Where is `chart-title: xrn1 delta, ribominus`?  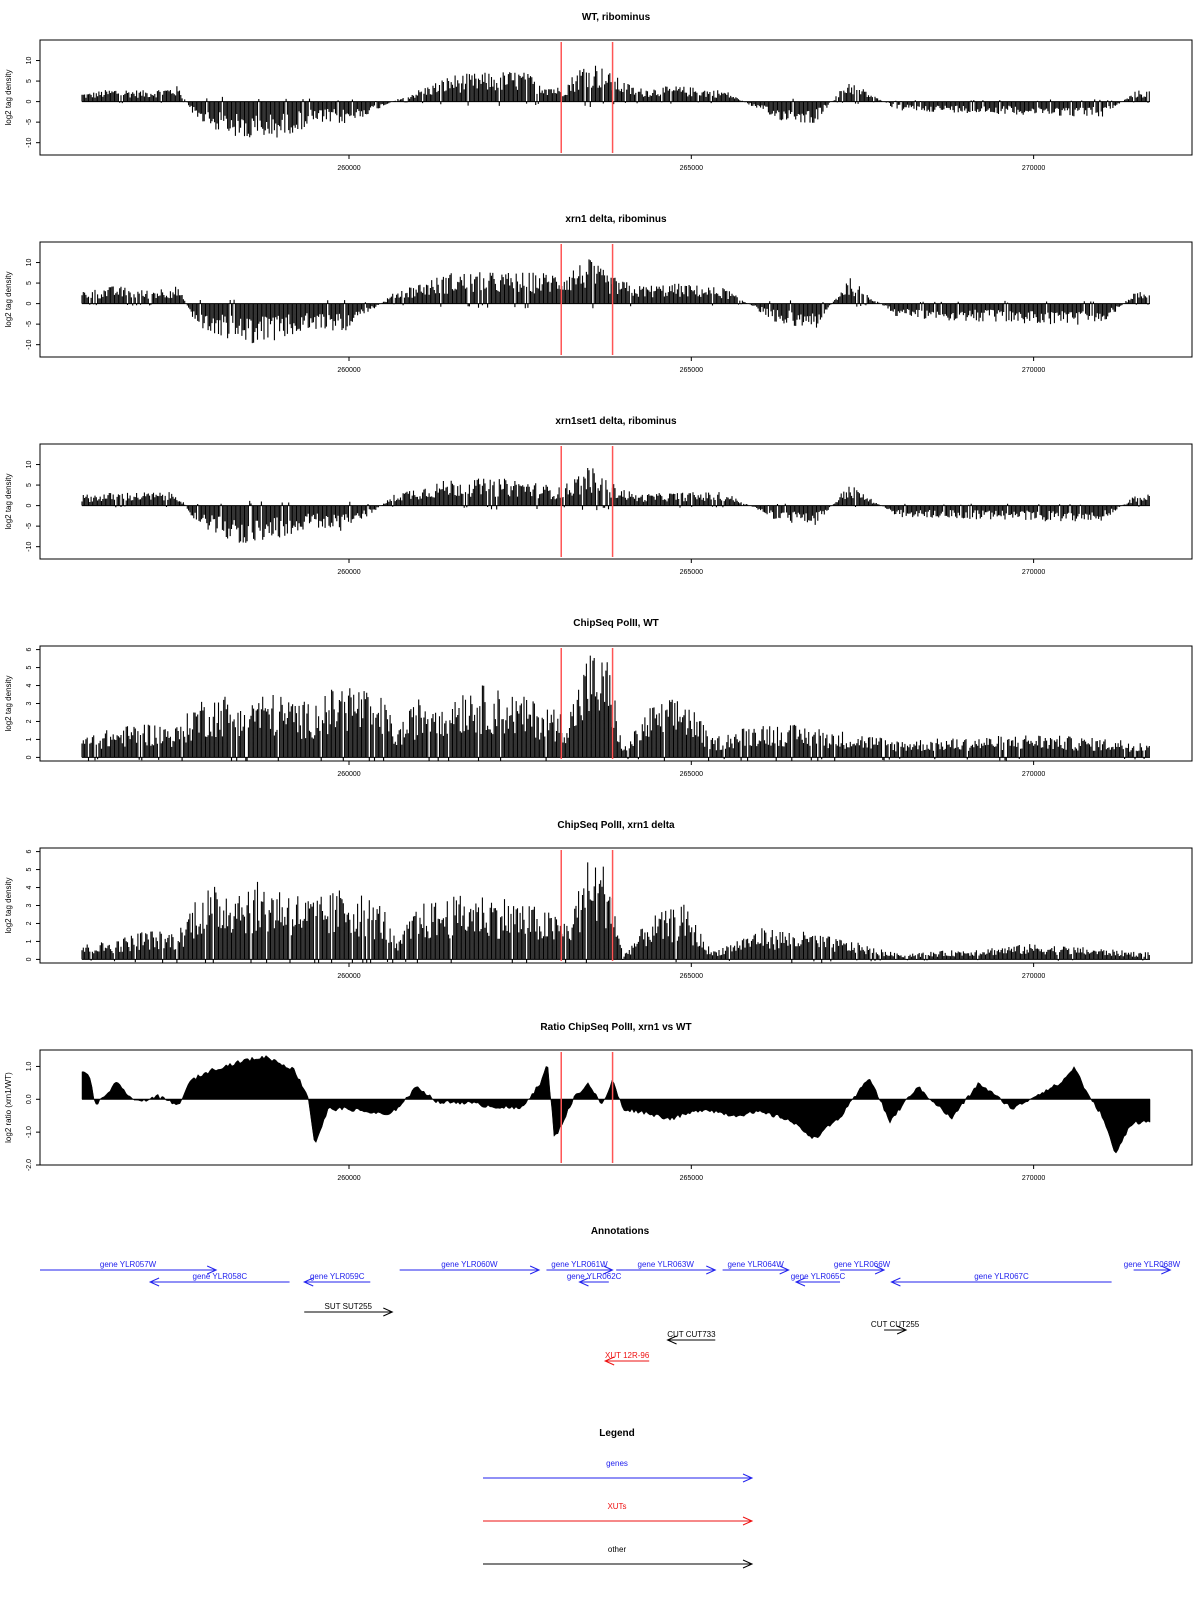
chart-title: xrn1 delta, ribominus is located at coordinates (616, 219).